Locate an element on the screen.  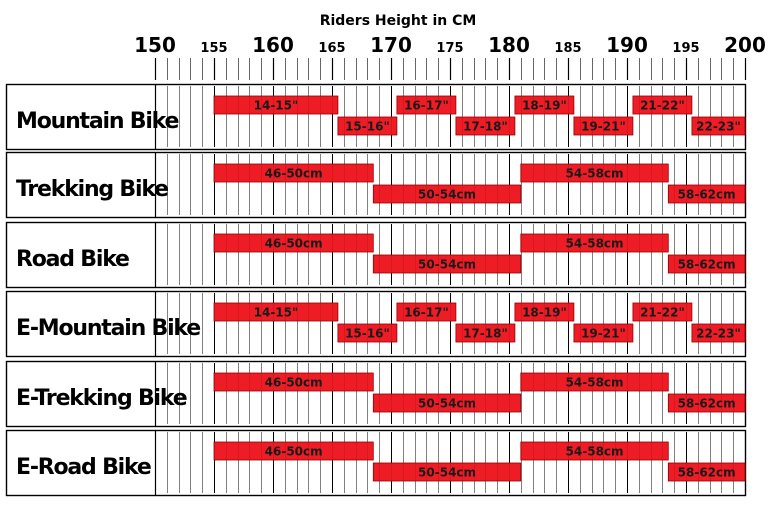
x-tick-label-minor: 185 is located at coordinates (567, 48).